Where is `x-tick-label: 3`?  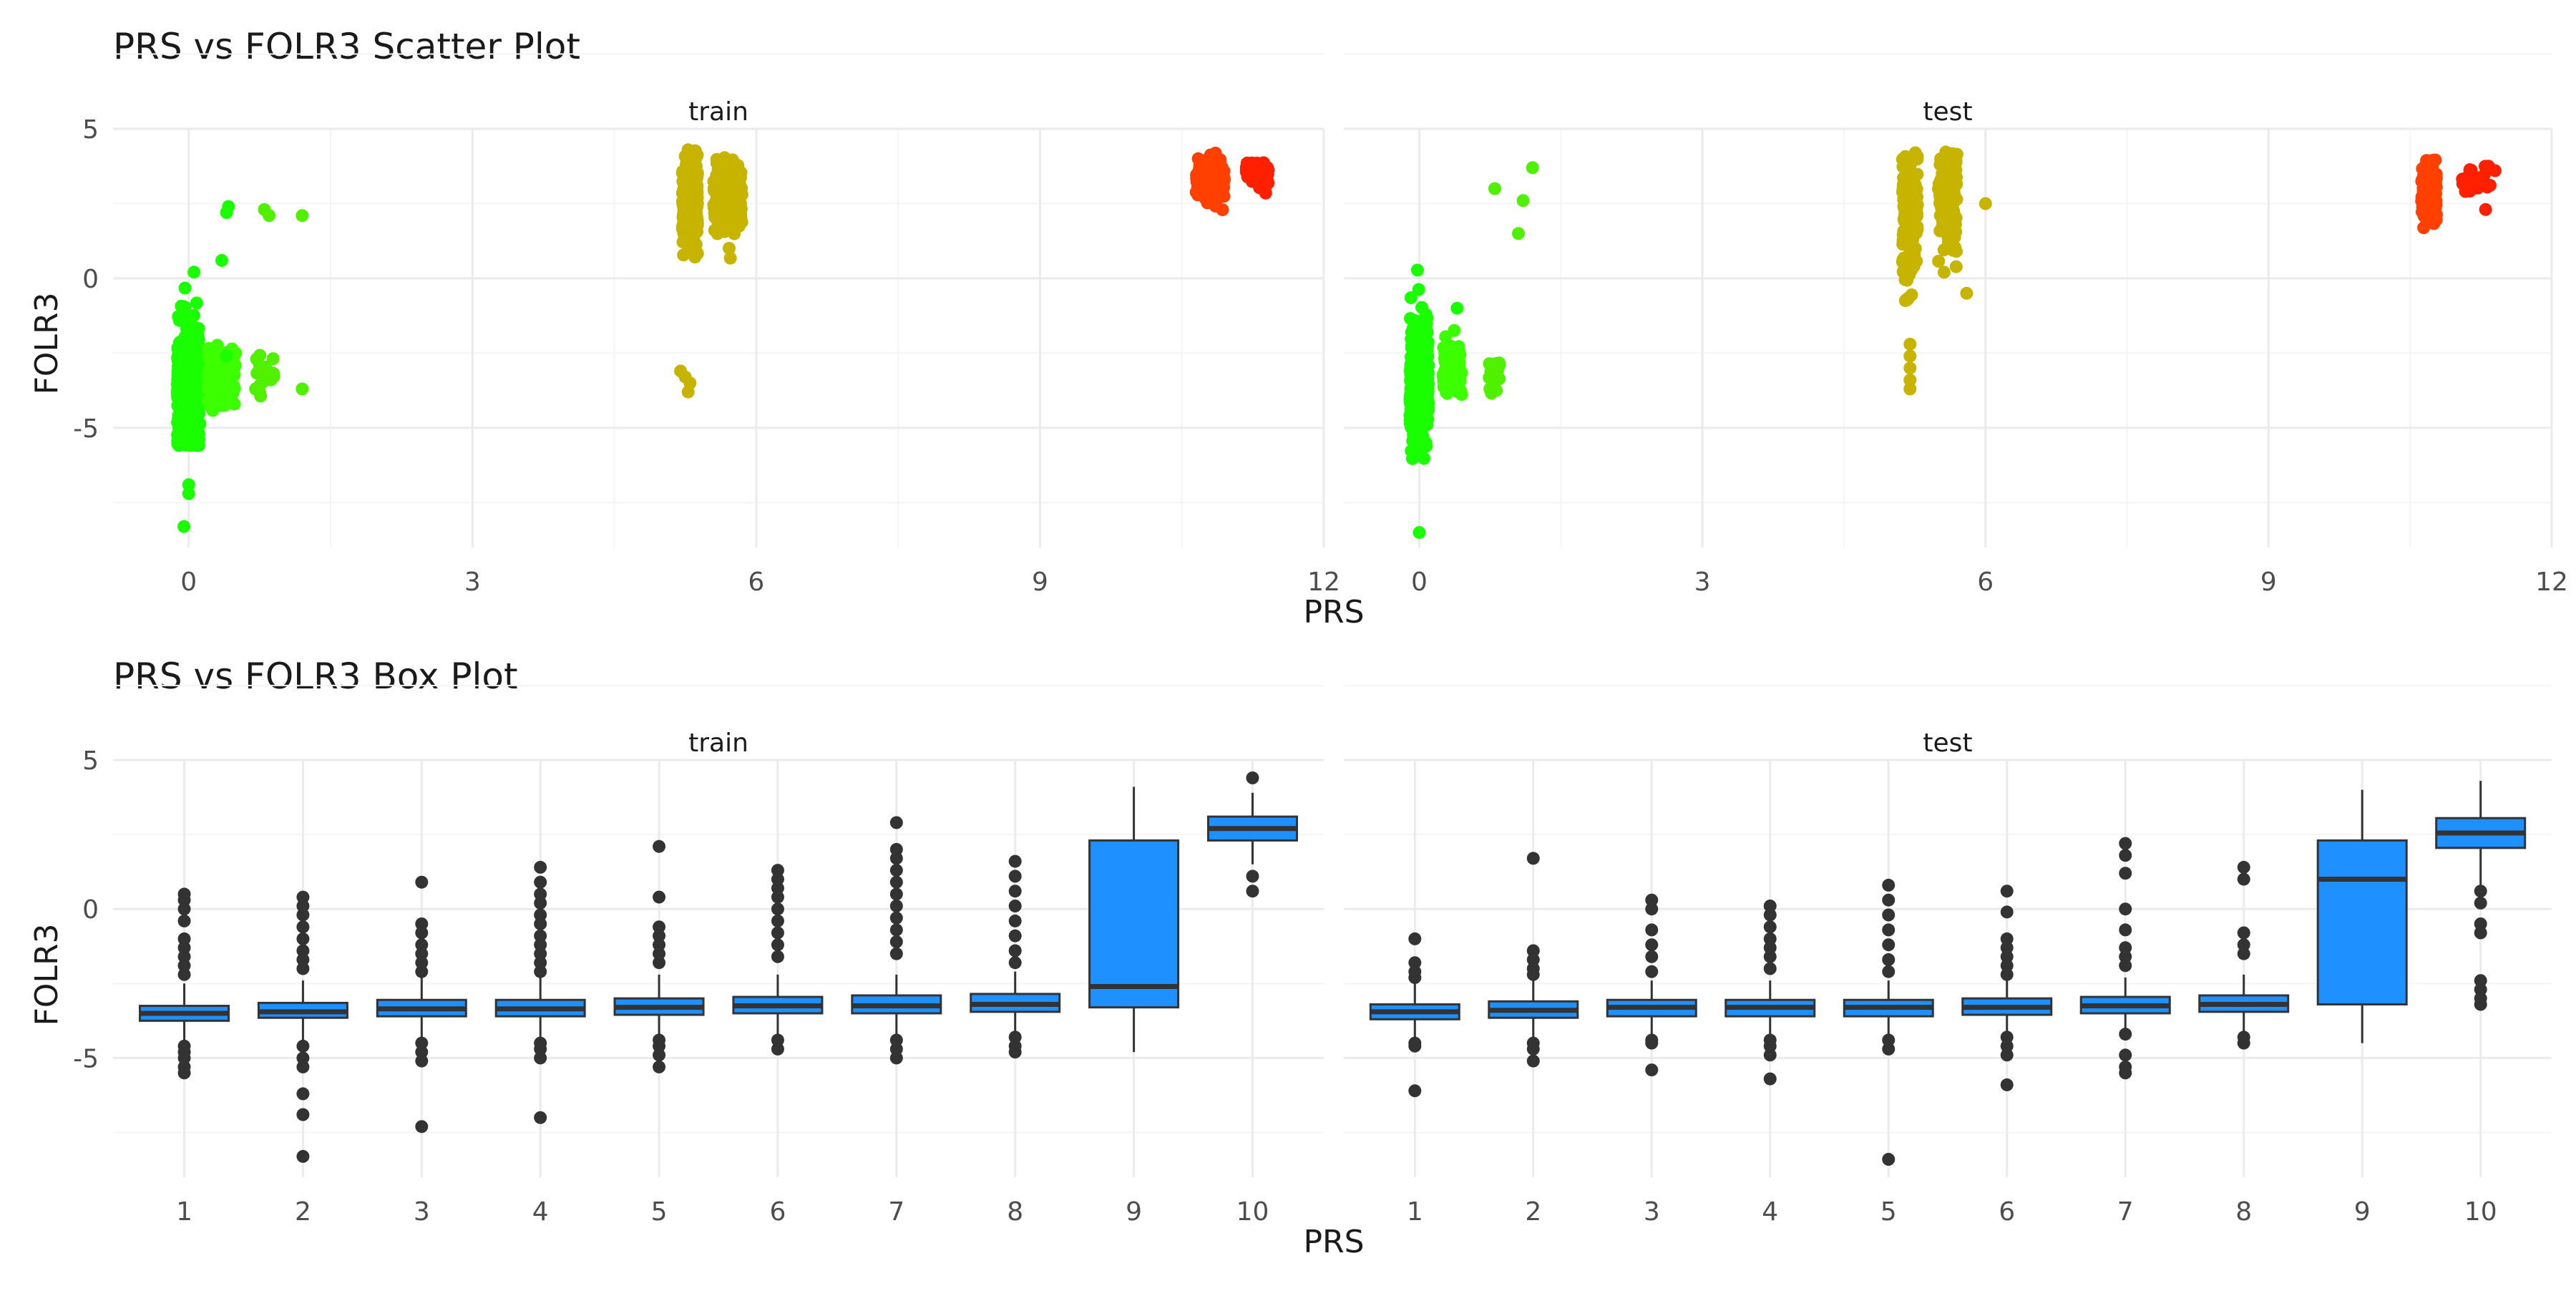
x-tick-label: 3 is located at coordinates (472, 582).